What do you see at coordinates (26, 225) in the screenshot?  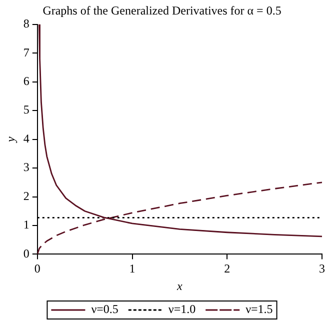 I see `y-tick-label: 1` at bounding box center [26, 225].